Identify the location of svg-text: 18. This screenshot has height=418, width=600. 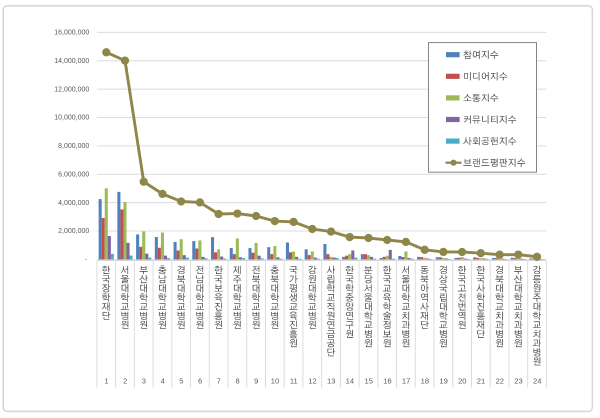
(425, 380).